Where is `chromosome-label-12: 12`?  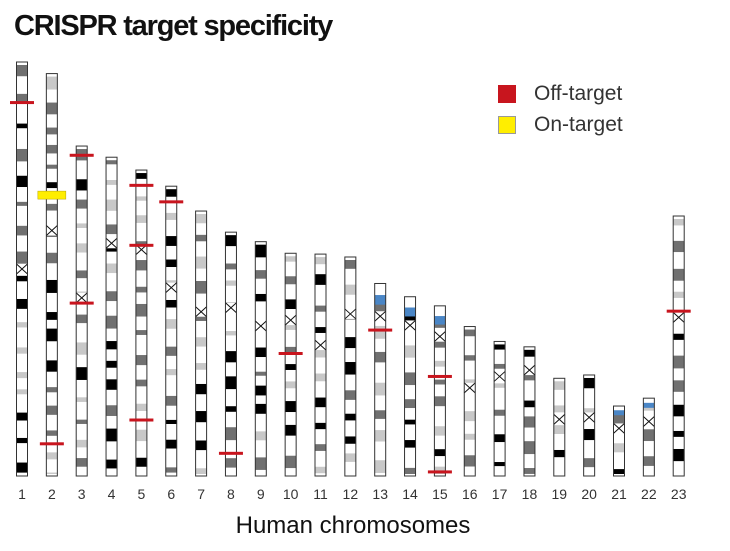
chromosome-label-12: 12 is located at coordinates (351, 494).